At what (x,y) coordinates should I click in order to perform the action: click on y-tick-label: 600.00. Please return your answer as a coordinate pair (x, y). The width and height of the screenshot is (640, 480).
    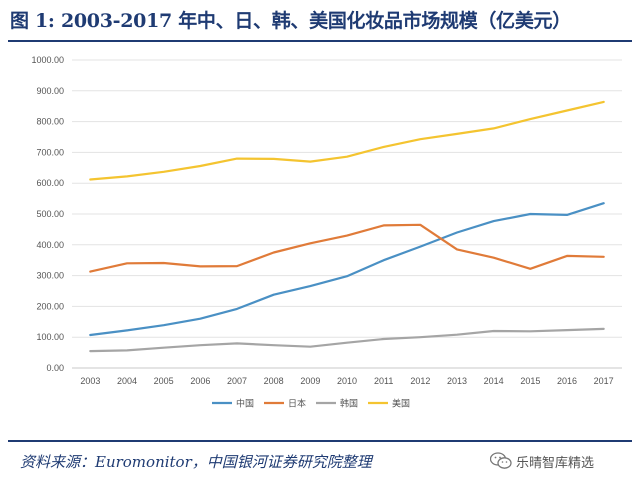
    Looking at the image, I should click on (50, 183).